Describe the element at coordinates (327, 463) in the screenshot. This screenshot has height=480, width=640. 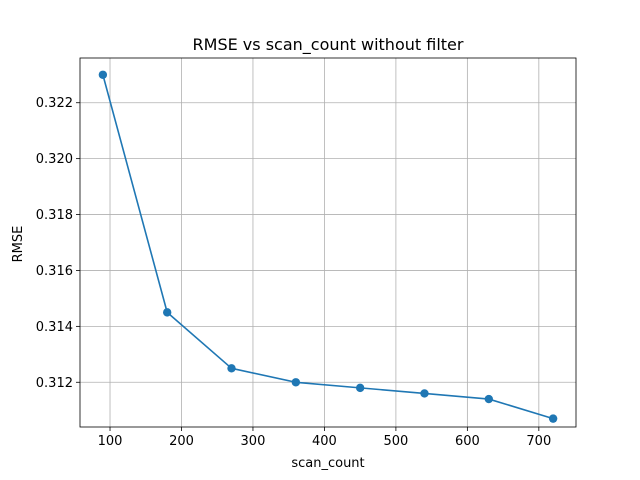
I see `x-axis-label: scan_count` at that location.